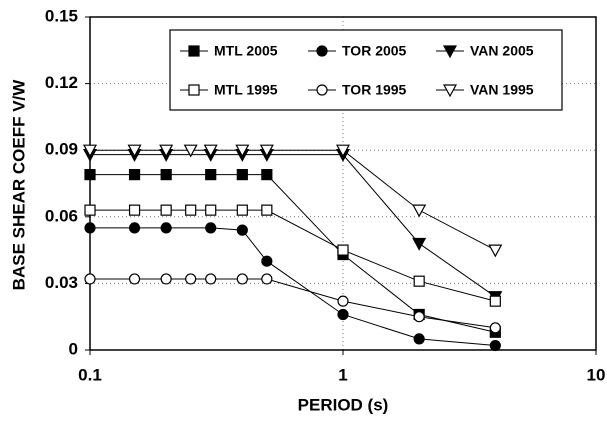 This screenshot has width=607, height=421. I want to click on x-tick-label: 0.1, so click(90, 374).